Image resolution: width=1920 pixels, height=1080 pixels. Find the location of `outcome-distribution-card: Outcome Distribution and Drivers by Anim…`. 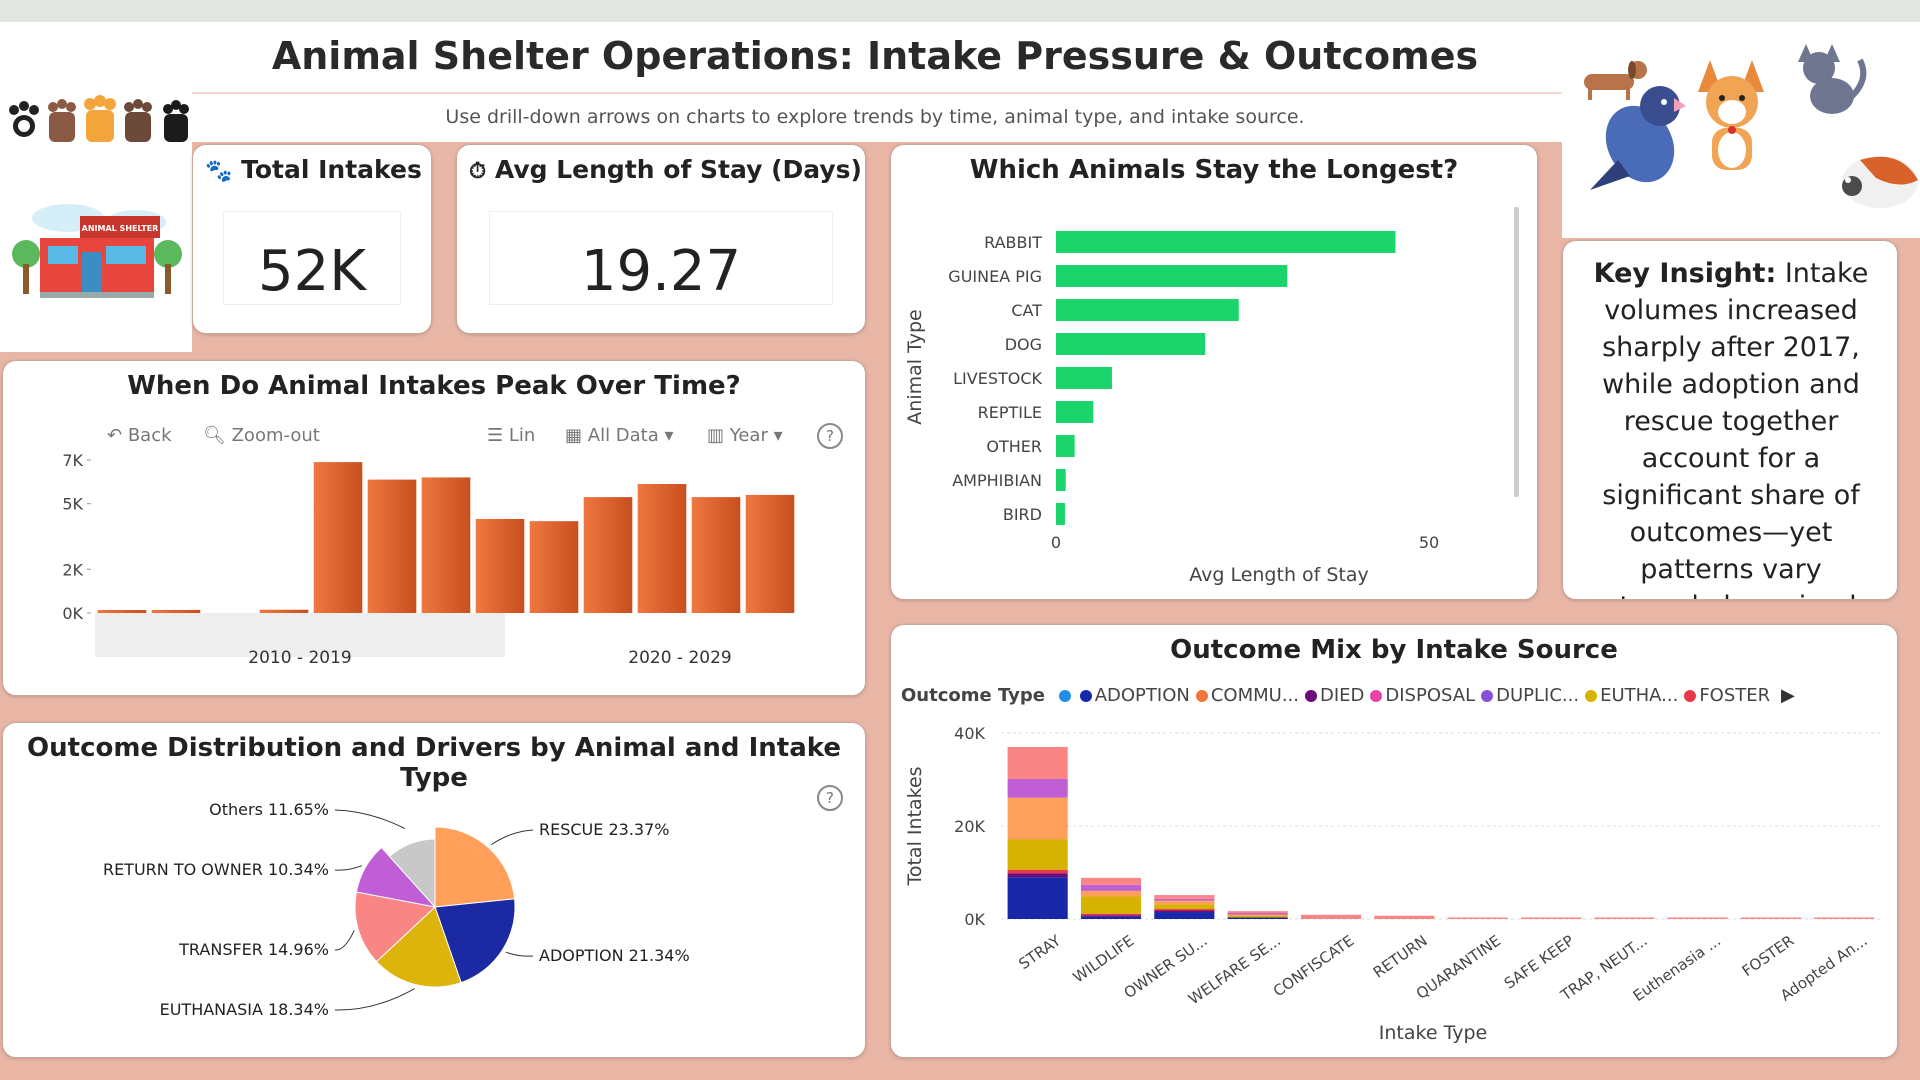

outcome-distribution-card: Outcome Distribution and Drivers by Anim… is located at coordinates (434, 890).